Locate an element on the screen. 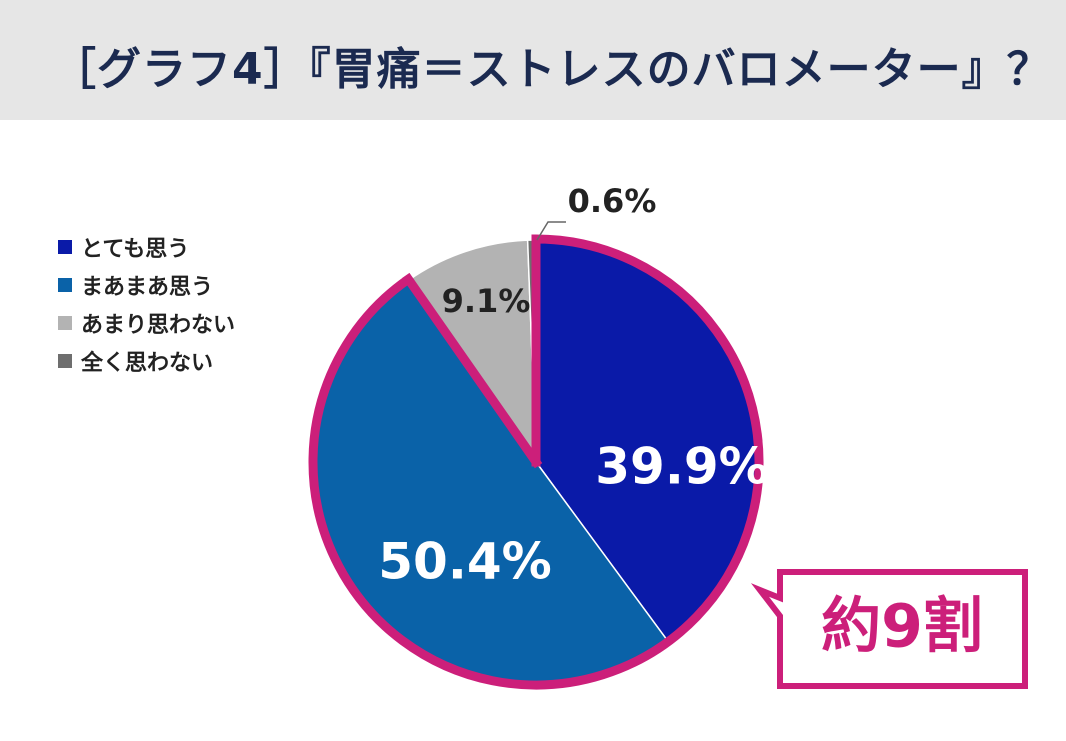  legend-item-not-at-all: 全く思わない is located at coordinates (146, 361).